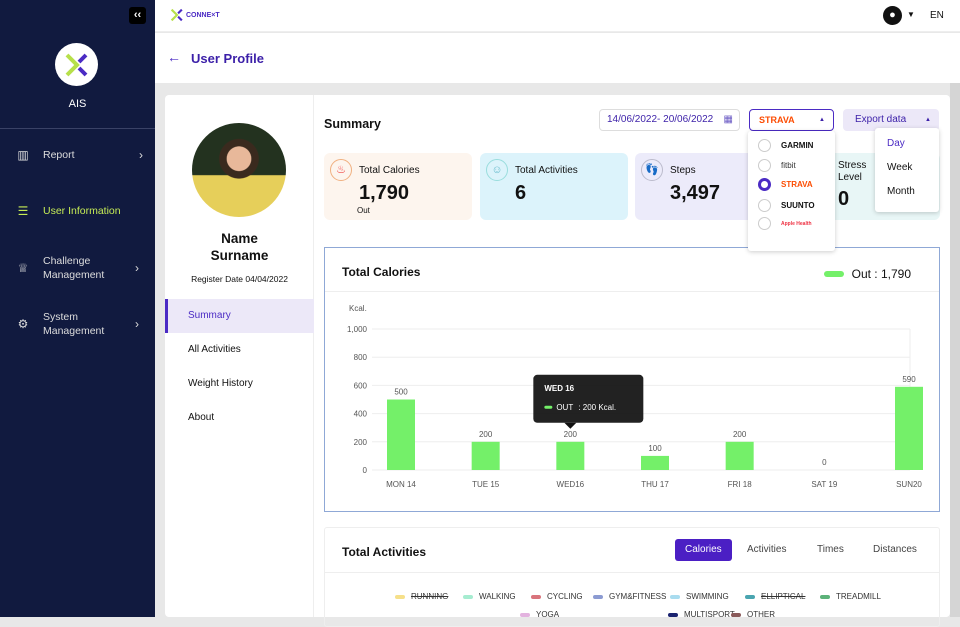 The width and height of the screenshot is (960, 627). What do you see at coordinates (497, 596) in the screenshot?
I see `legend-label: WALKING` at bounding box center [497, 596].